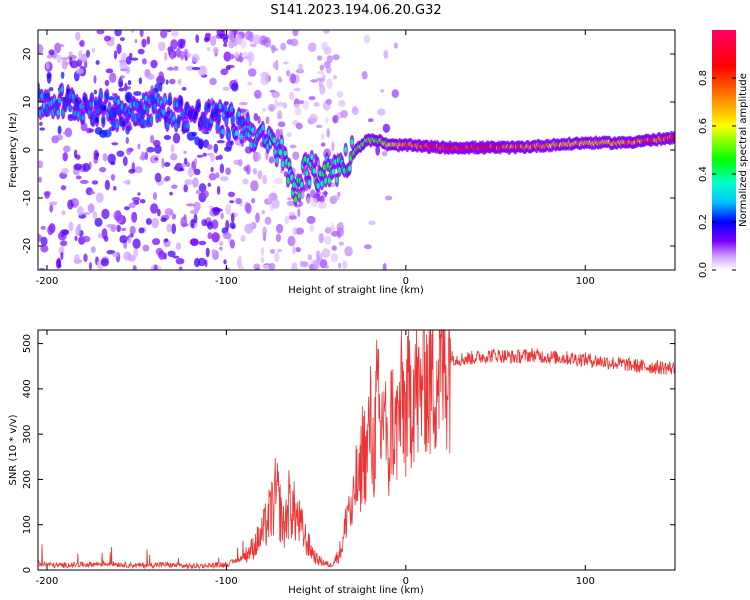 The height and width of the screenshot is (600, 750). I want to click on snr-y-tick-label: 400, so click(27, 388).